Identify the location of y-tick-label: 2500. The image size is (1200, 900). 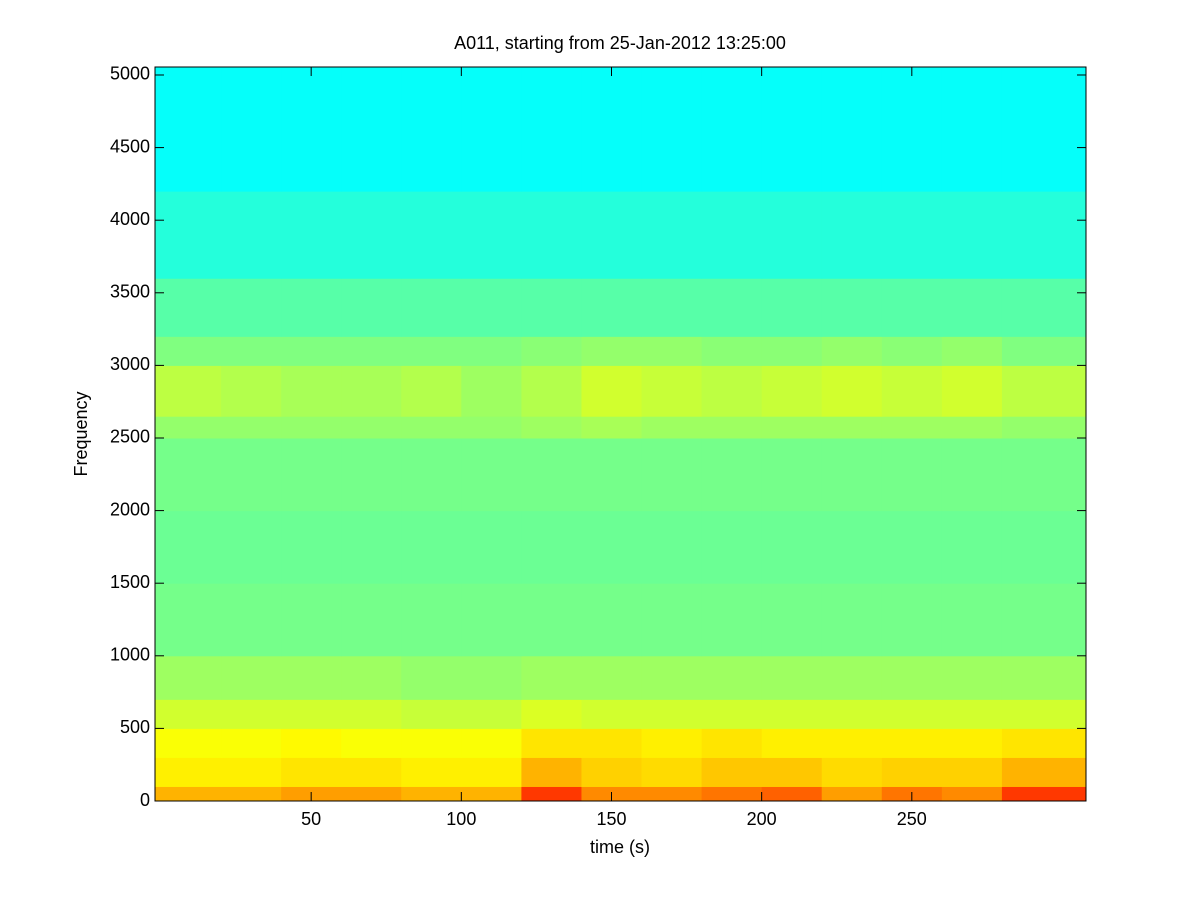
(130, 437).